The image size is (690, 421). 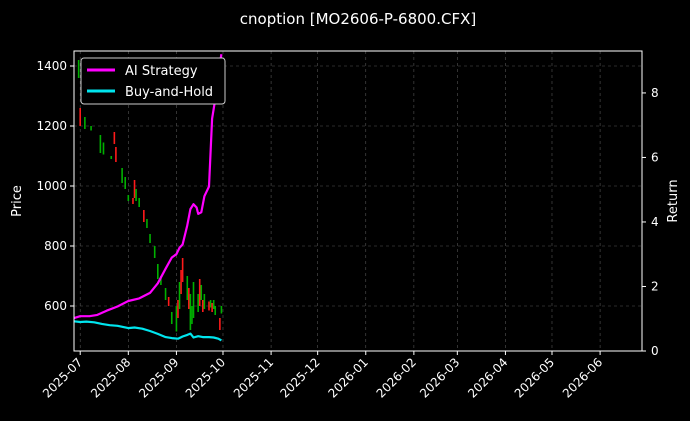 What do you see at coordinates (51, 126) in the screenshot?
I see `y-left-tick-label: 1200` at bounding box center [51, 126].